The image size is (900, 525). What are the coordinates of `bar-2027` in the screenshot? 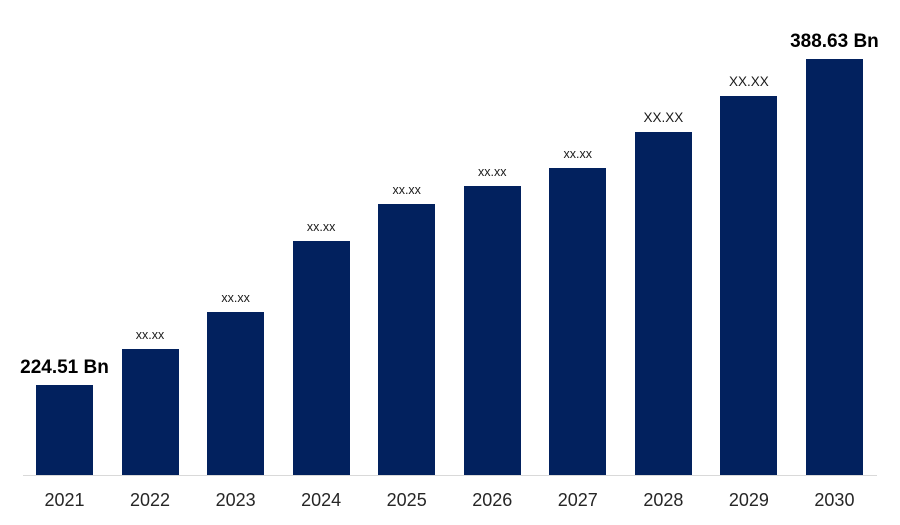 It's located at (577, 321).